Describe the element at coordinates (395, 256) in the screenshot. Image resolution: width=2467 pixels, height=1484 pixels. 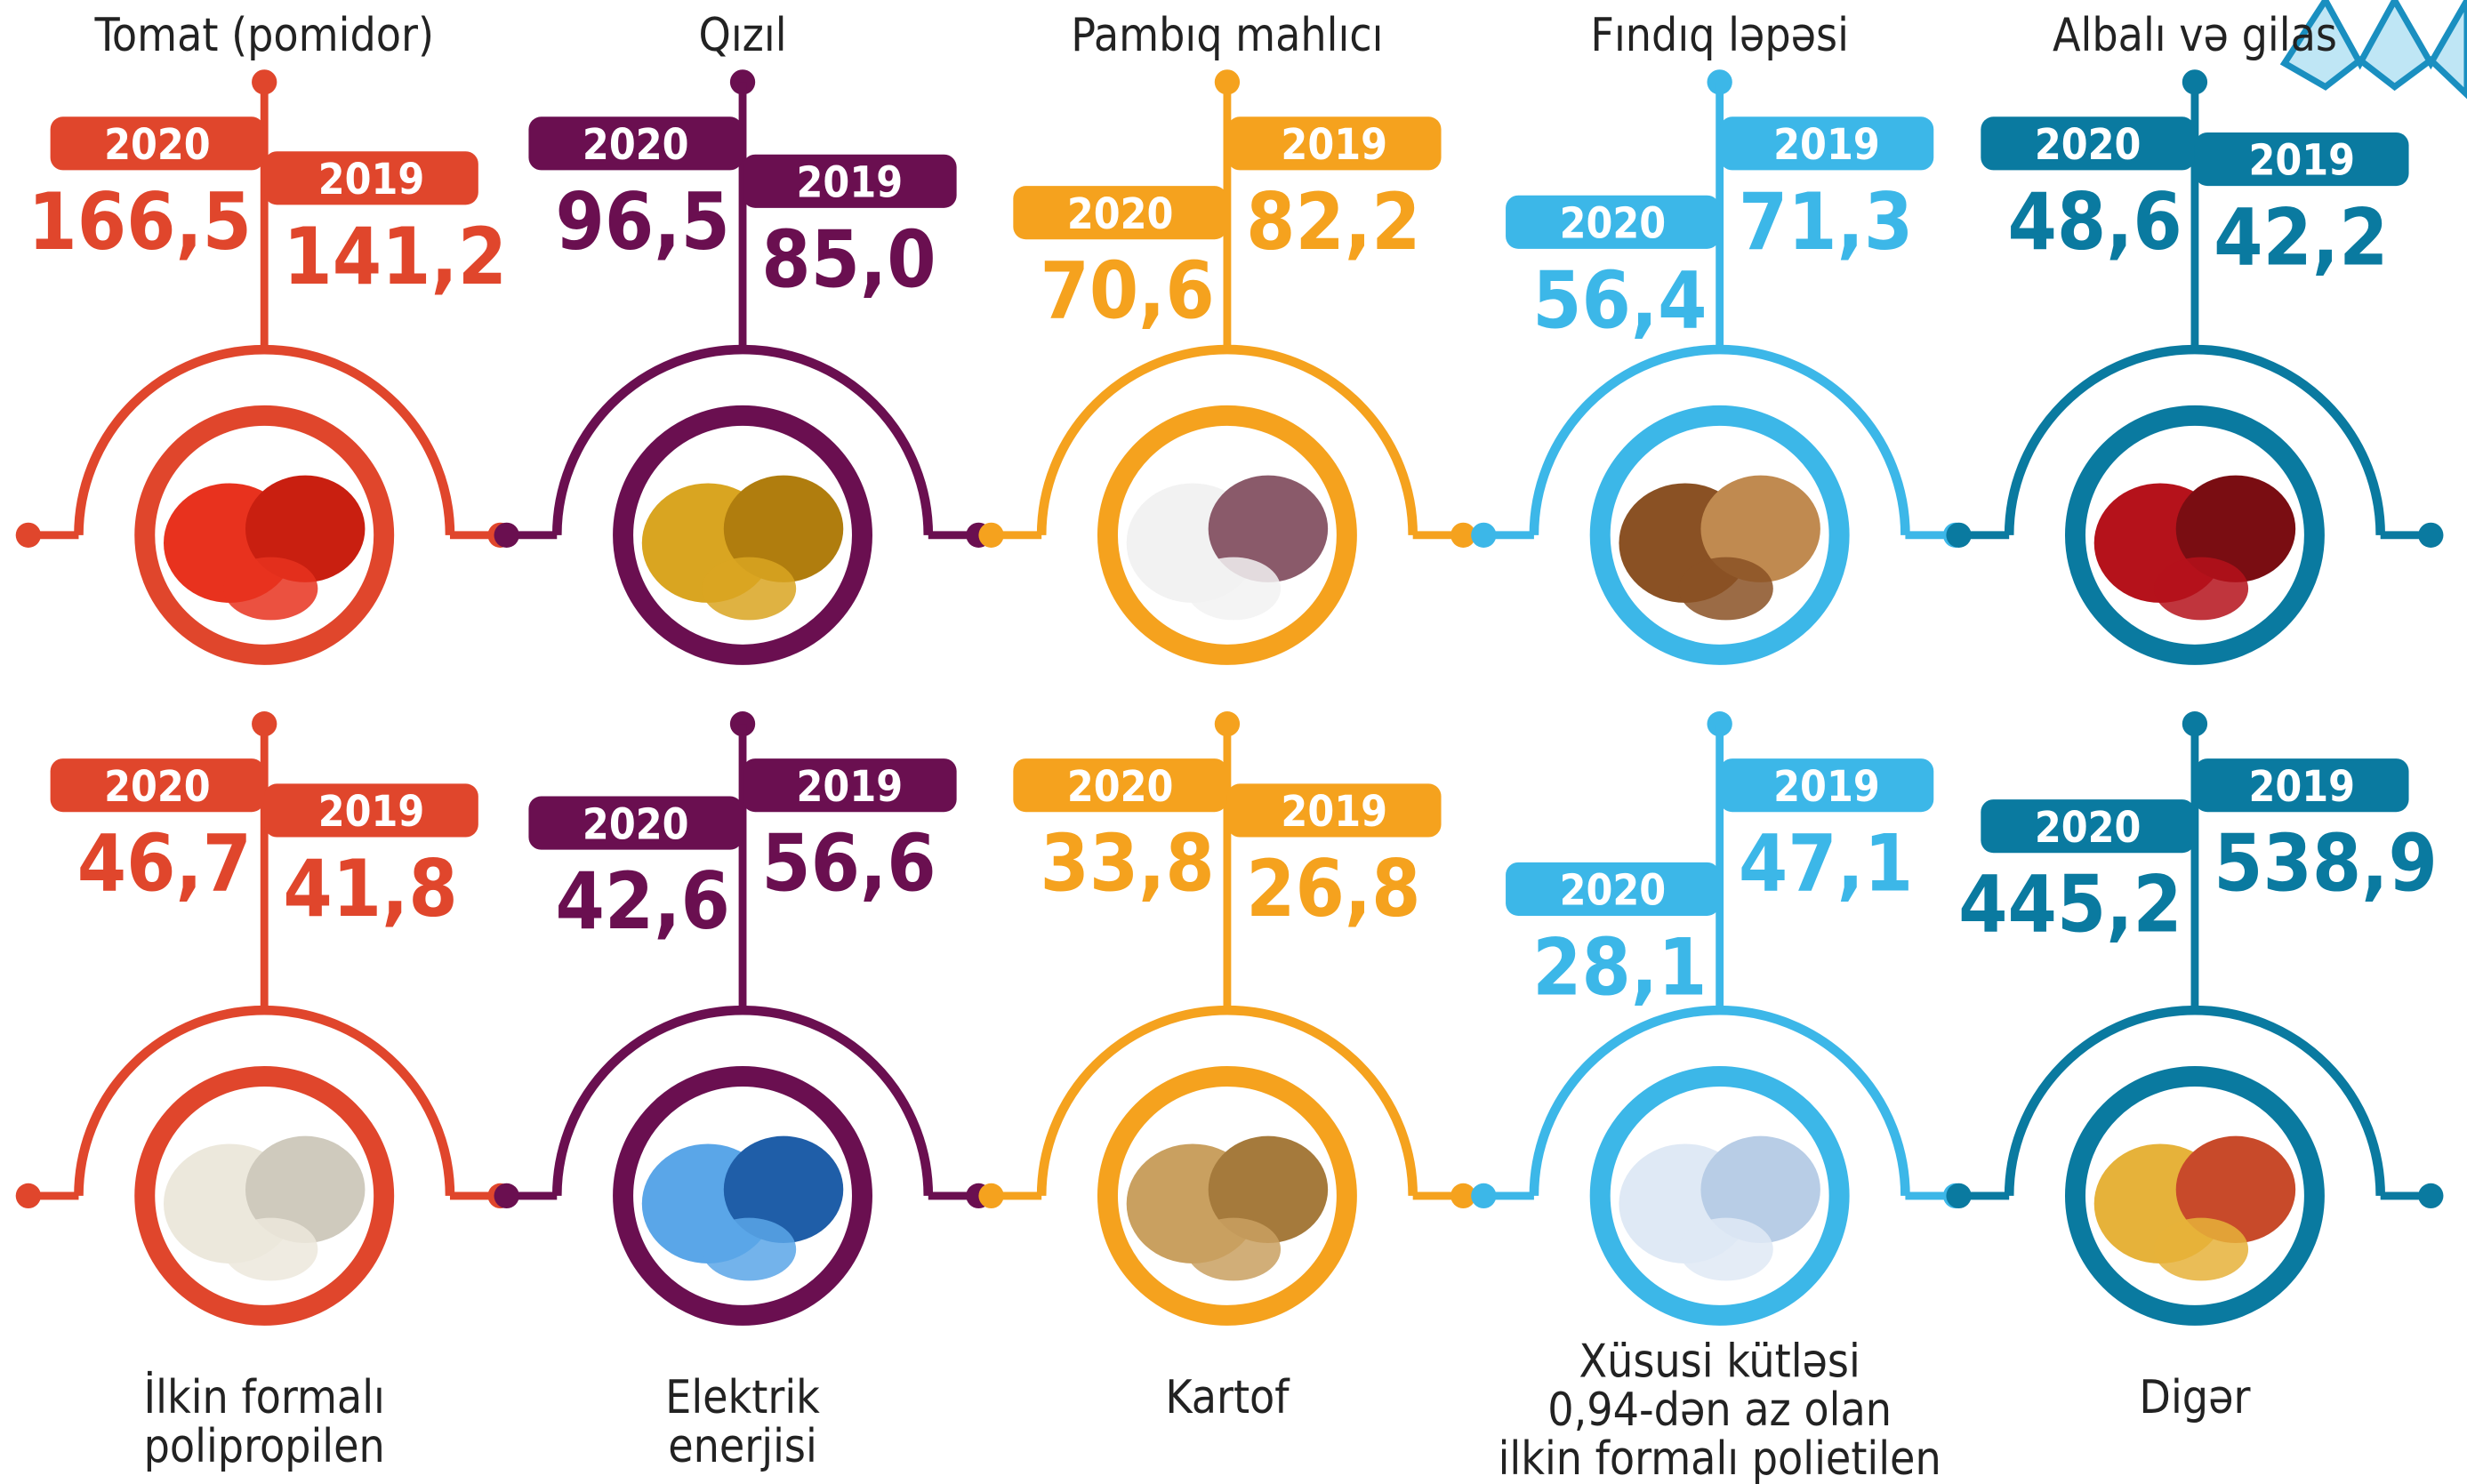
I see `value: 141,2` at that location.